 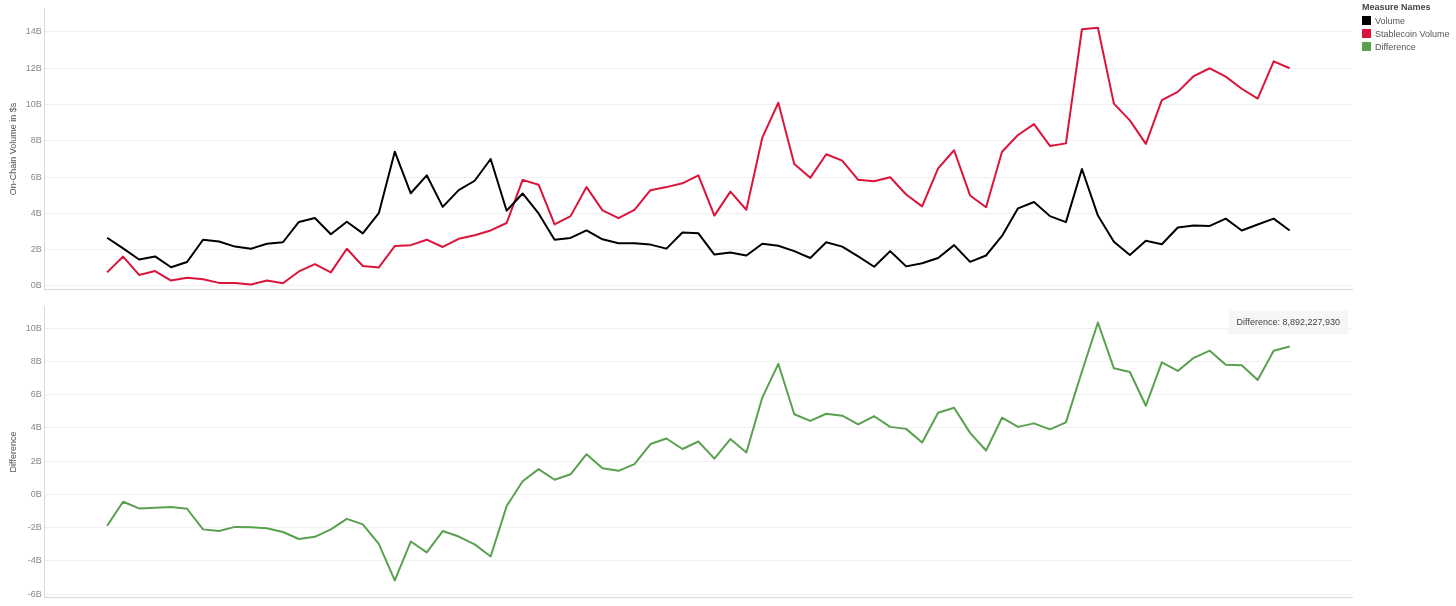 I want to click on y-axis-title: On-Chain Volume in $s, so click(x=12, y=149).